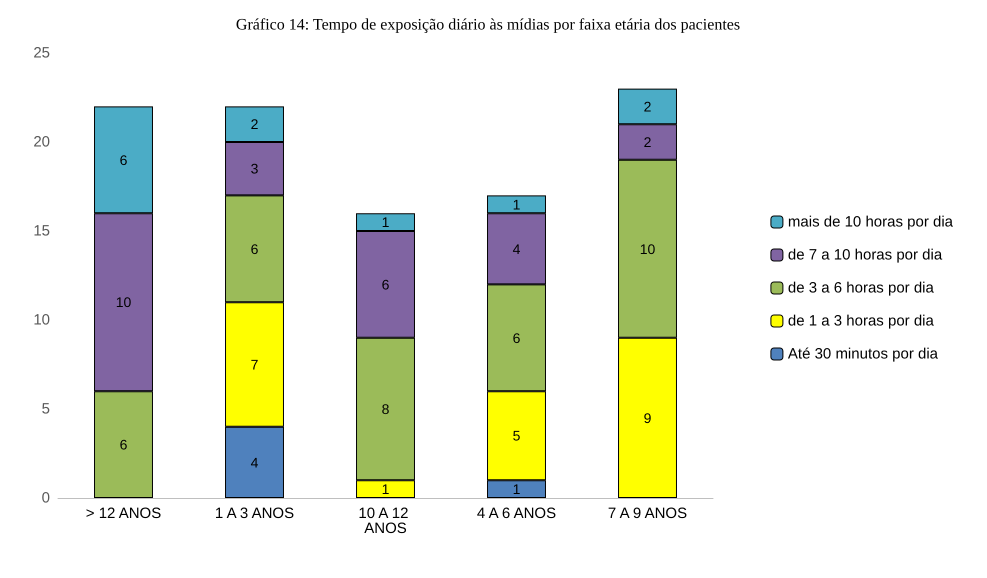  What do you see at coordinates (254, 364) in the screenshot?
I see `data-label: 7` at bounding box center [254, 364].